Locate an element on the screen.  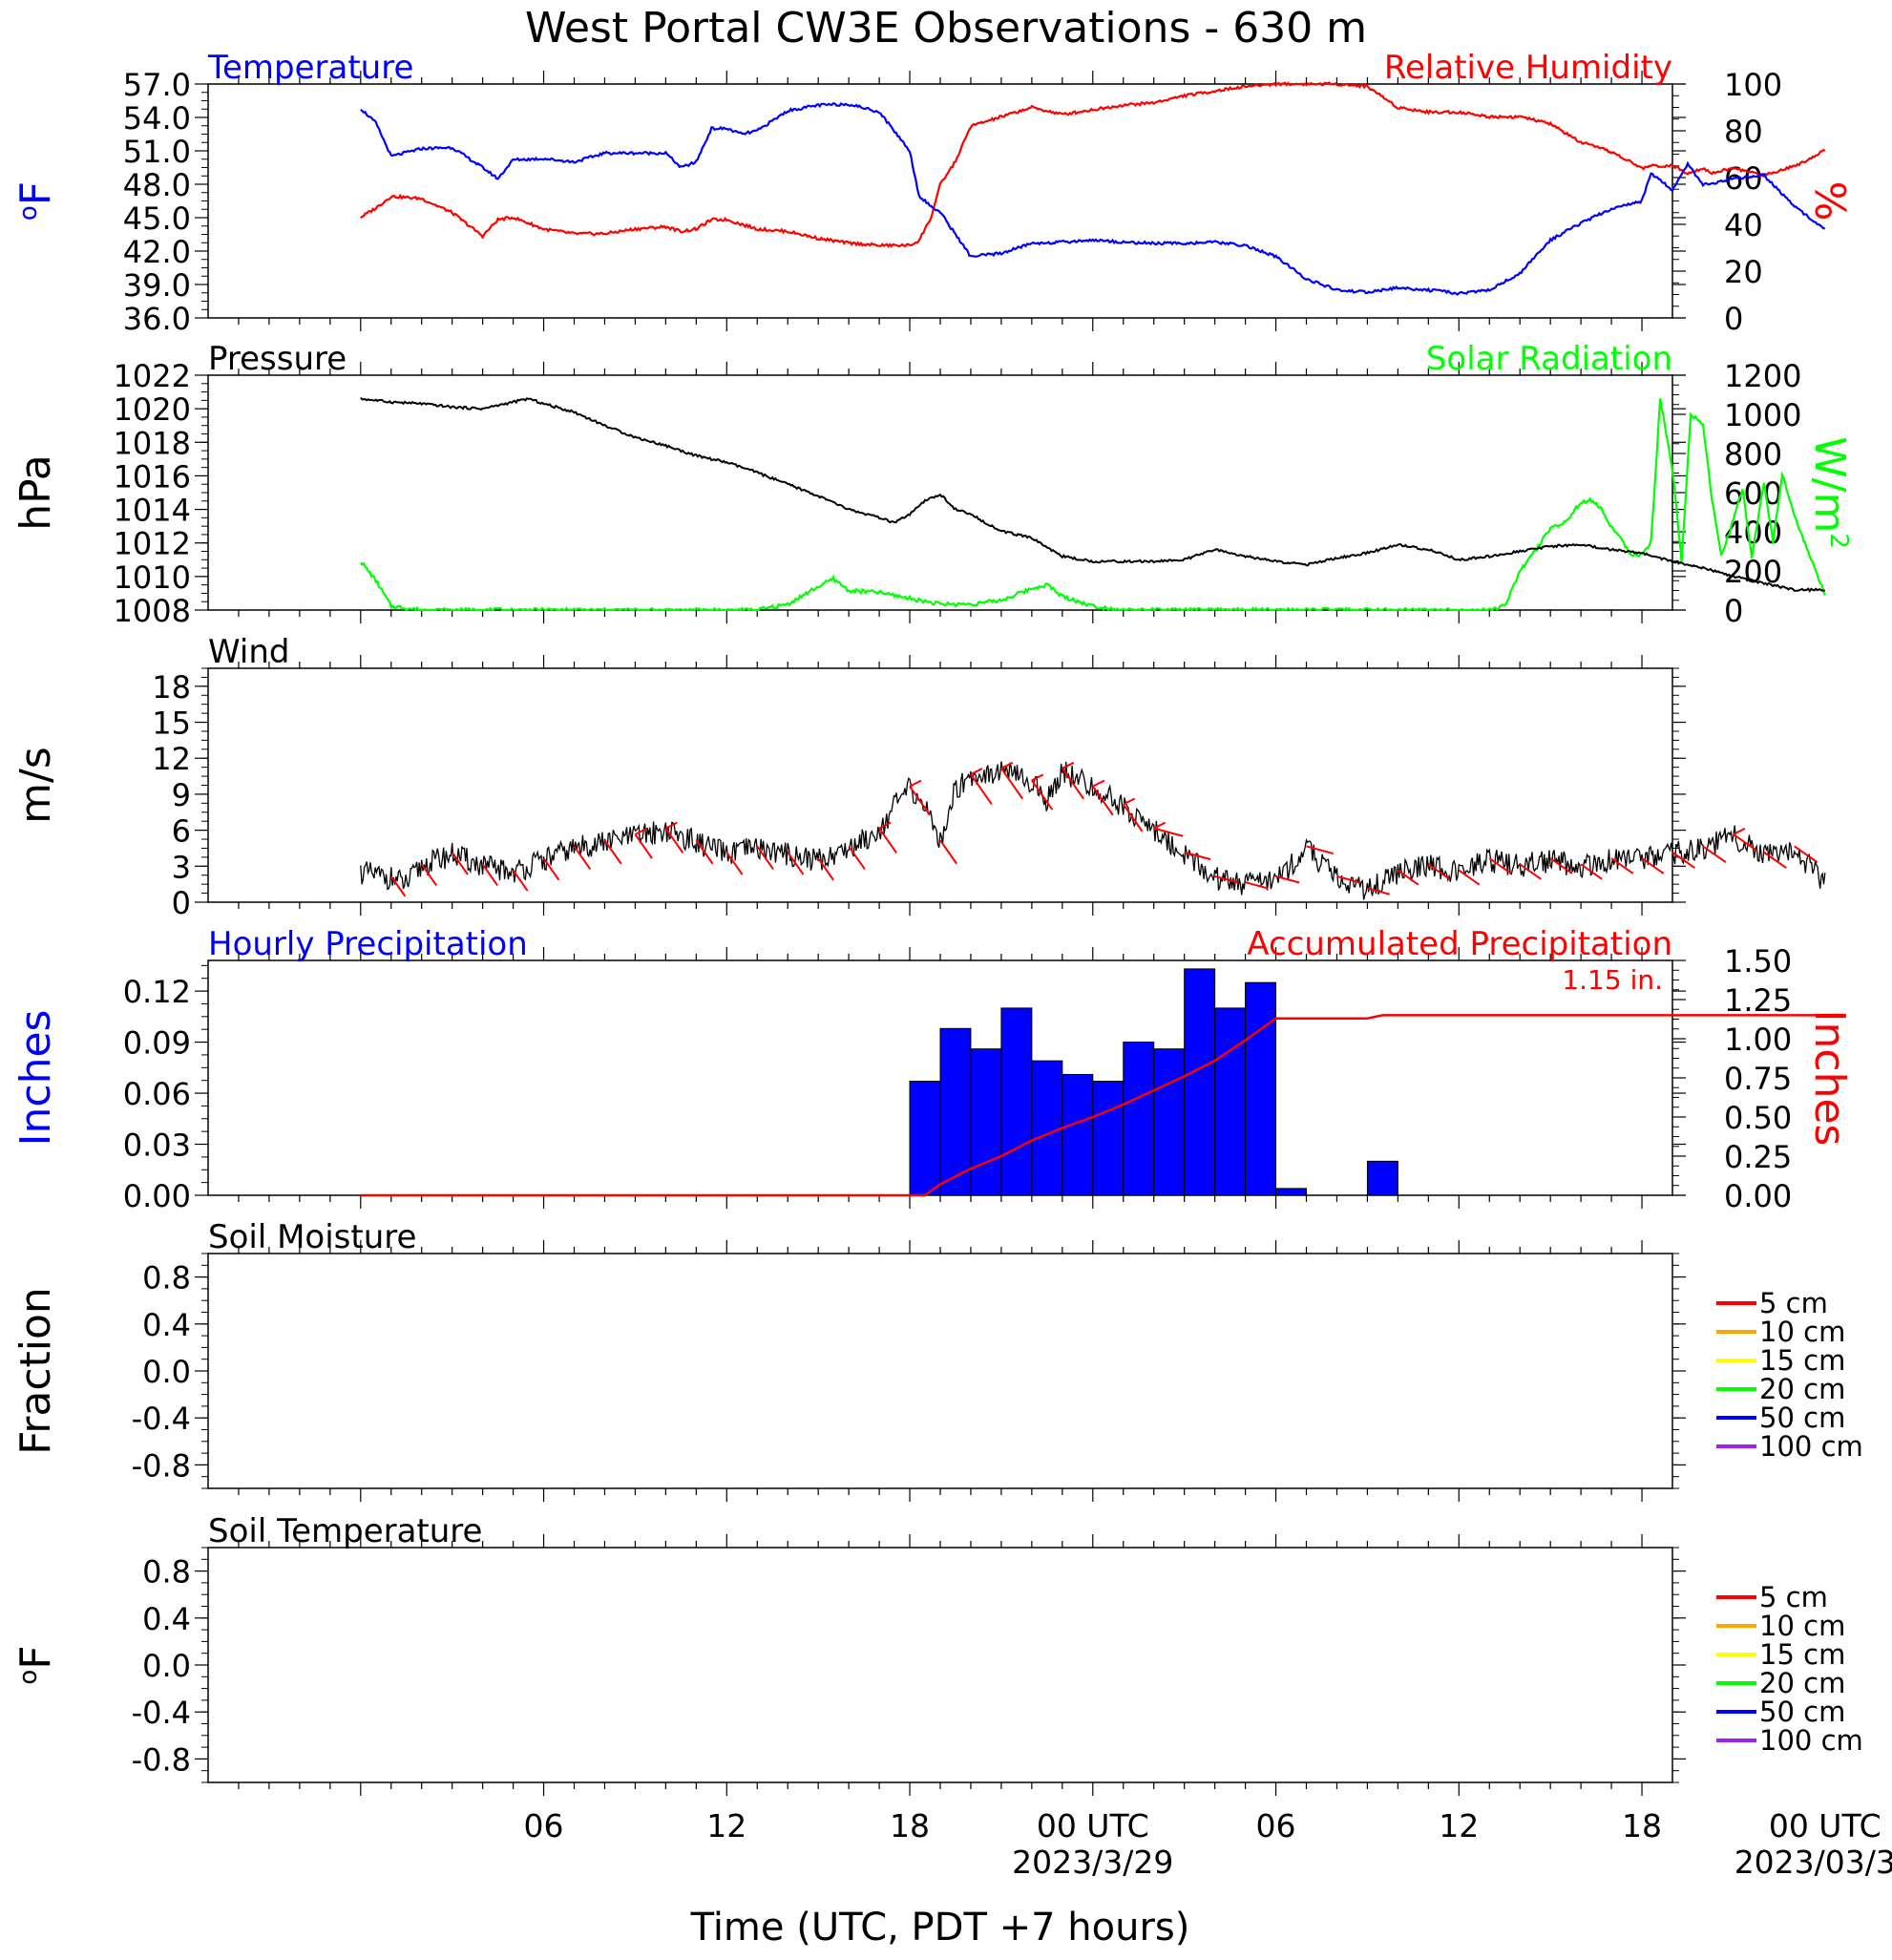
y-tick-label: 57.0 is located at coordinates (157, 85).